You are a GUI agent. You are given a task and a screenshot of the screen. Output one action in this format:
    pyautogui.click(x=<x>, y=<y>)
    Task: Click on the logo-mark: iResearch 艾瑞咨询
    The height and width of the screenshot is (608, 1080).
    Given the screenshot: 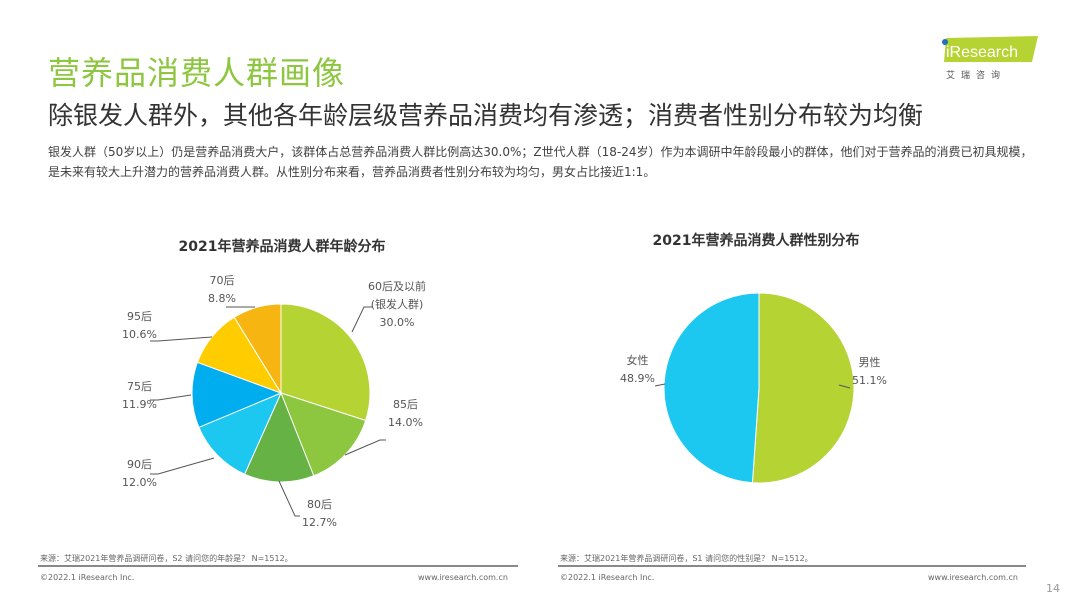 What is the action you would take?
    pyautogui.click(x=990, y=58)
    